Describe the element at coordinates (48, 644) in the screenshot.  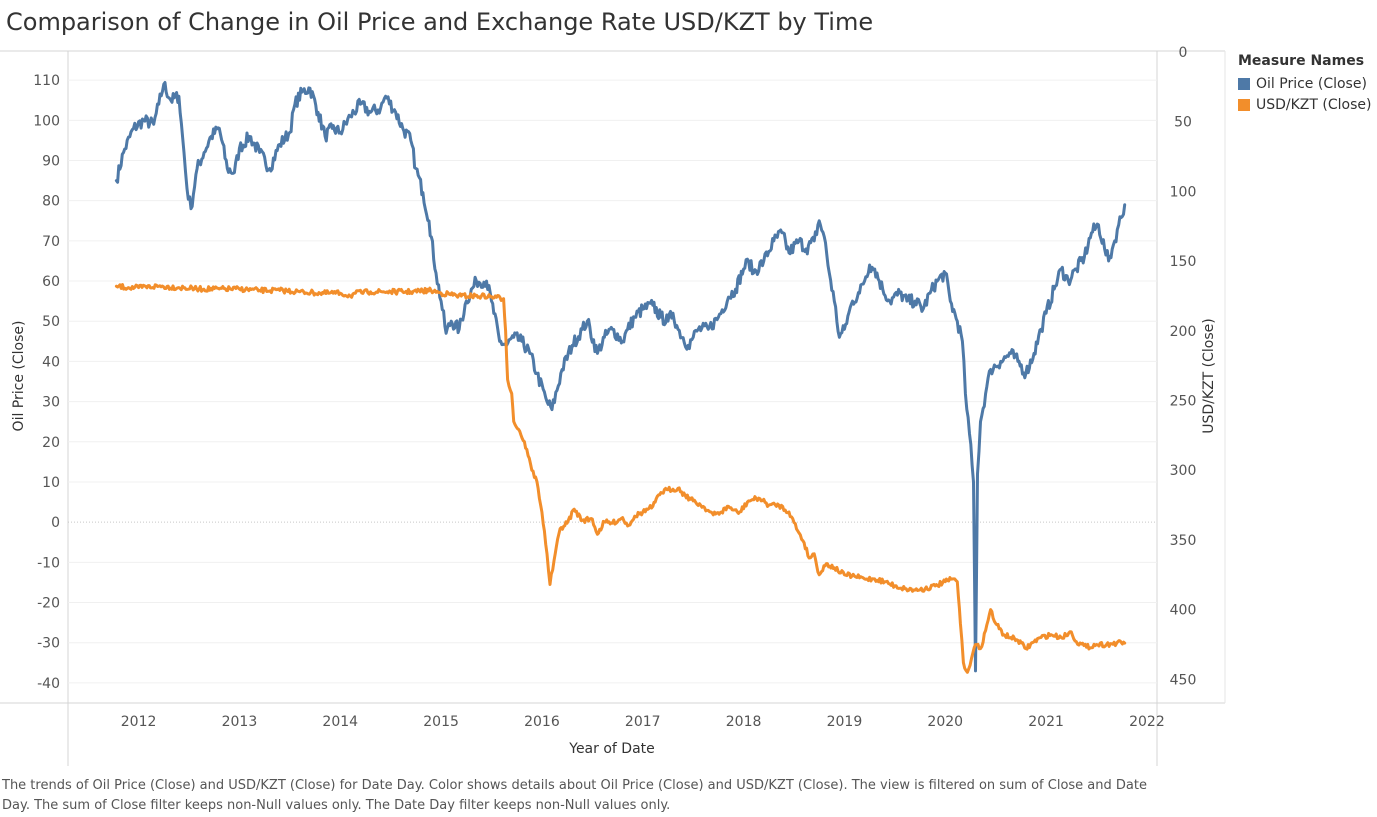
I see `y-tick-label-left: -30` at that location.